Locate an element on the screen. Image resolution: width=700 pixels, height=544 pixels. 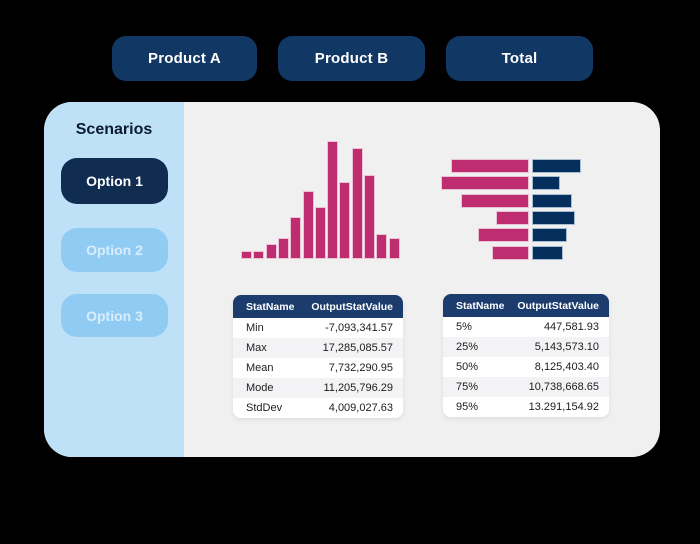
stat-value: 10,738,668.65 is located at coordinates (563, 387).